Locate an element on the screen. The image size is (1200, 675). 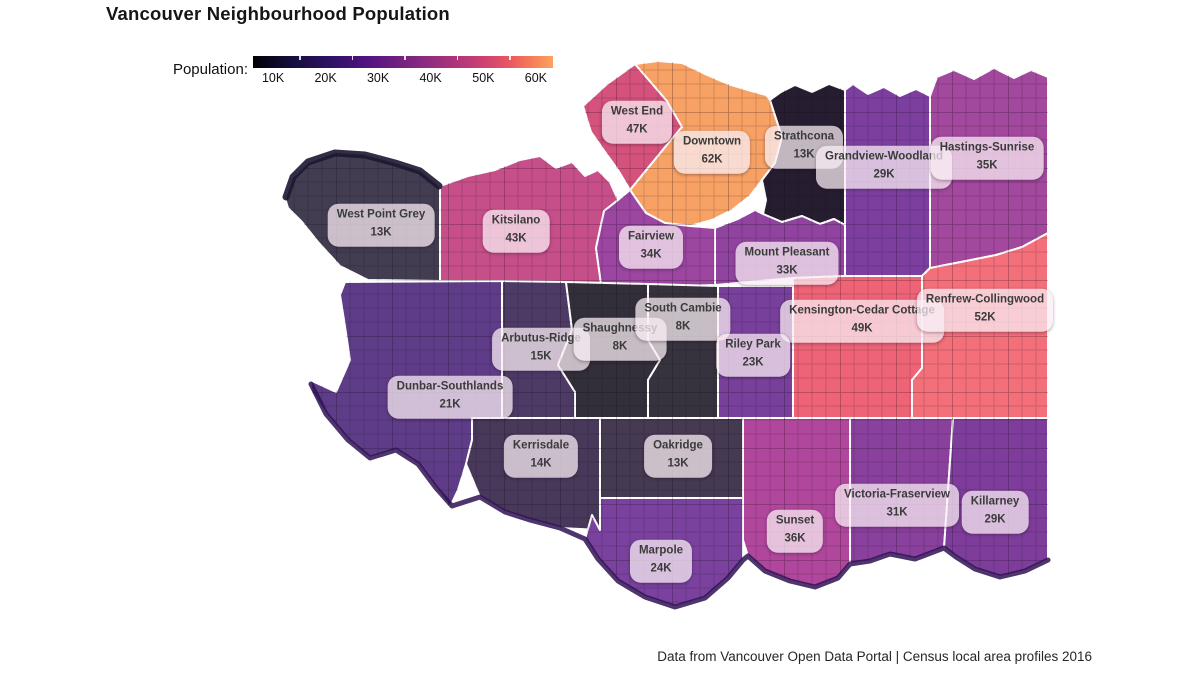
region-south-cambie is located at coordinates (683, 351).